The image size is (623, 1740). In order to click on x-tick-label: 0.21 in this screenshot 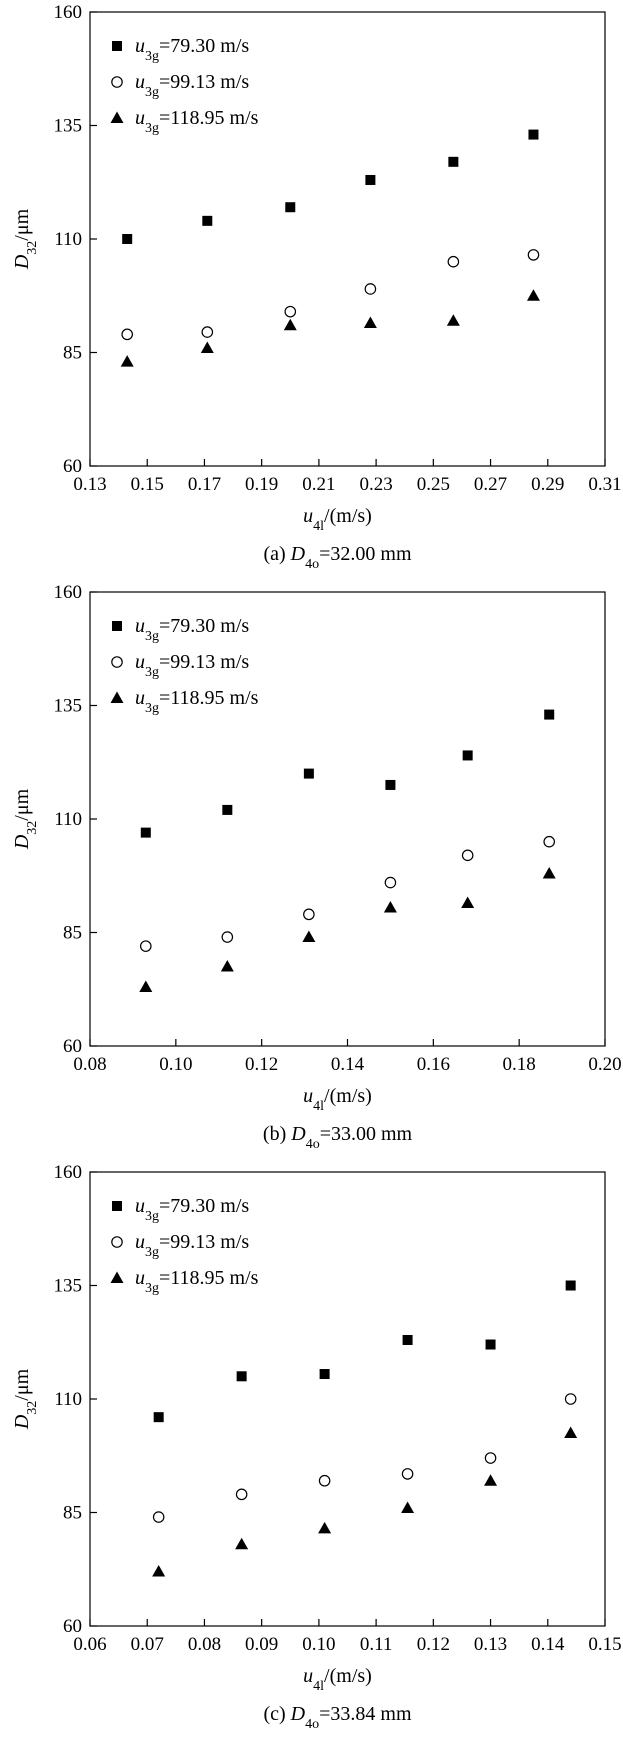, I will do `click(318, 484)`.